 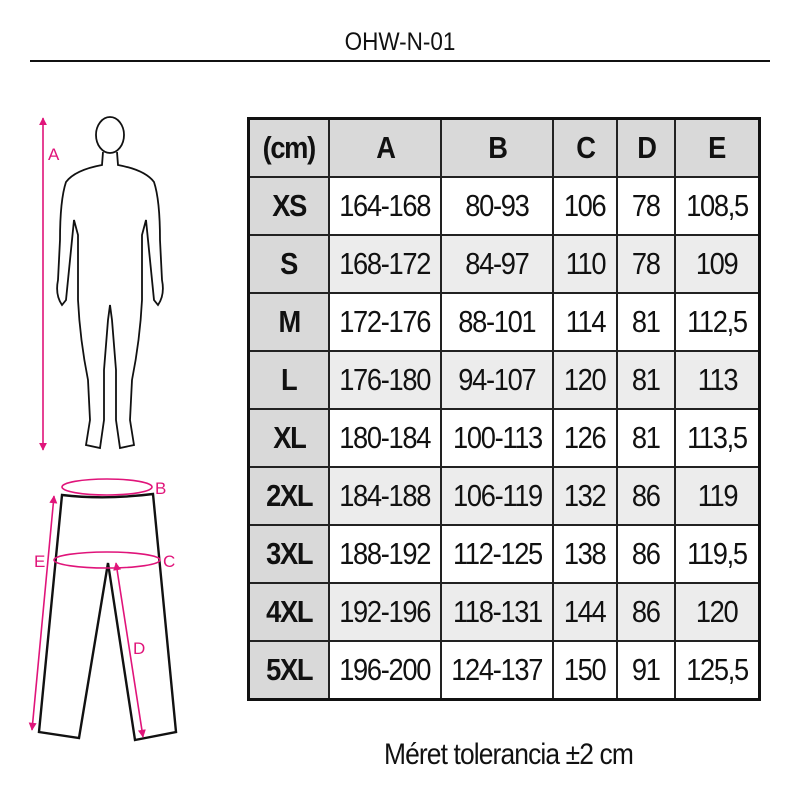 I want to click on cell-c: 106, so click(x=585, y=206).